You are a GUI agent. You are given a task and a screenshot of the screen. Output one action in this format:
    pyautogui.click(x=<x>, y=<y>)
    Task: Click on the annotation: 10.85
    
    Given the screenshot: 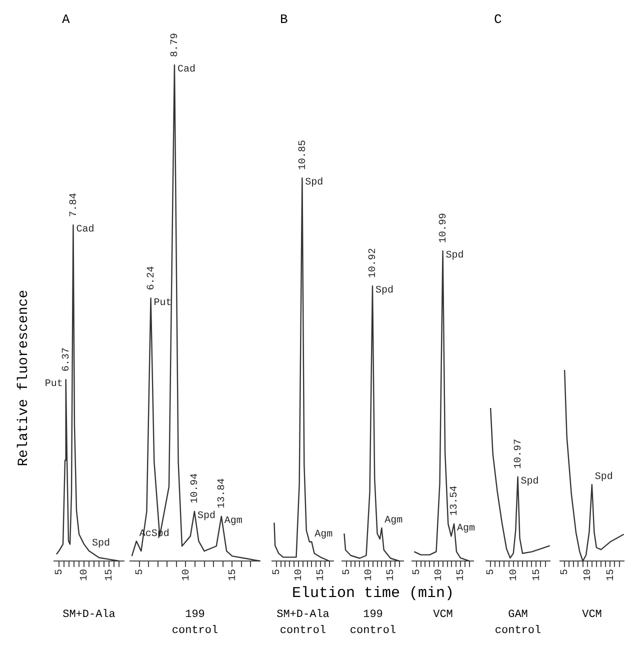 What is the action you would take?
    pyautogui.click(x=303, y=155)
    